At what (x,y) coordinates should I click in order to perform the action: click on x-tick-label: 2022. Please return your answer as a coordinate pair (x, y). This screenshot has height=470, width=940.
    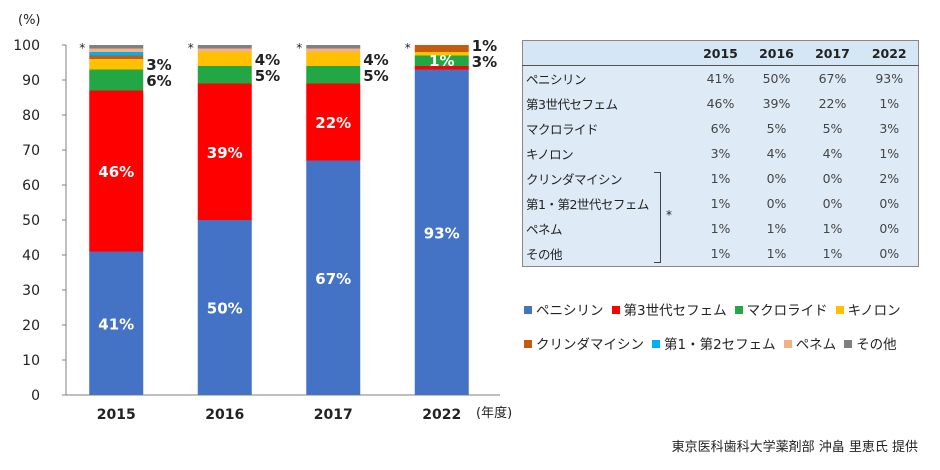
    Looking at the image, I should click on (441, 415).